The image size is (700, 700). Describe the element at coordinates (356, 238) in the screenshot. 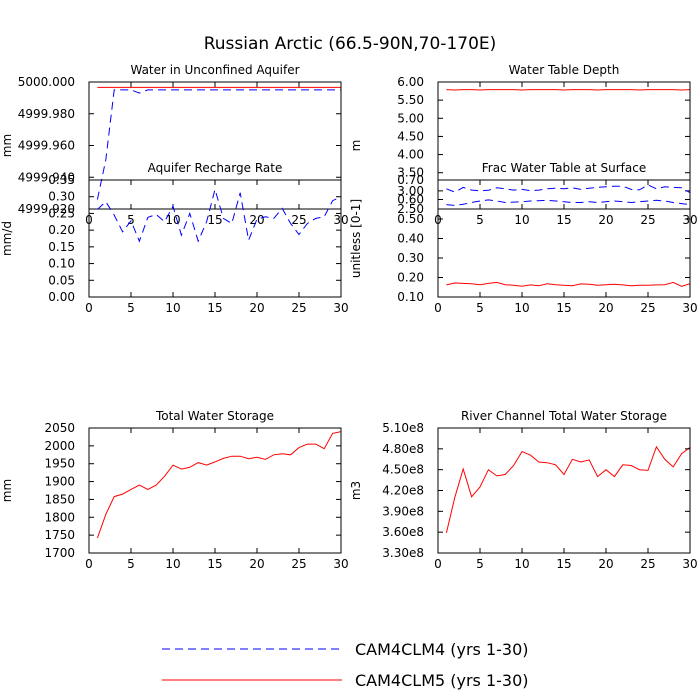

I see `y-axis-label: unitless [0-1]` at that location.